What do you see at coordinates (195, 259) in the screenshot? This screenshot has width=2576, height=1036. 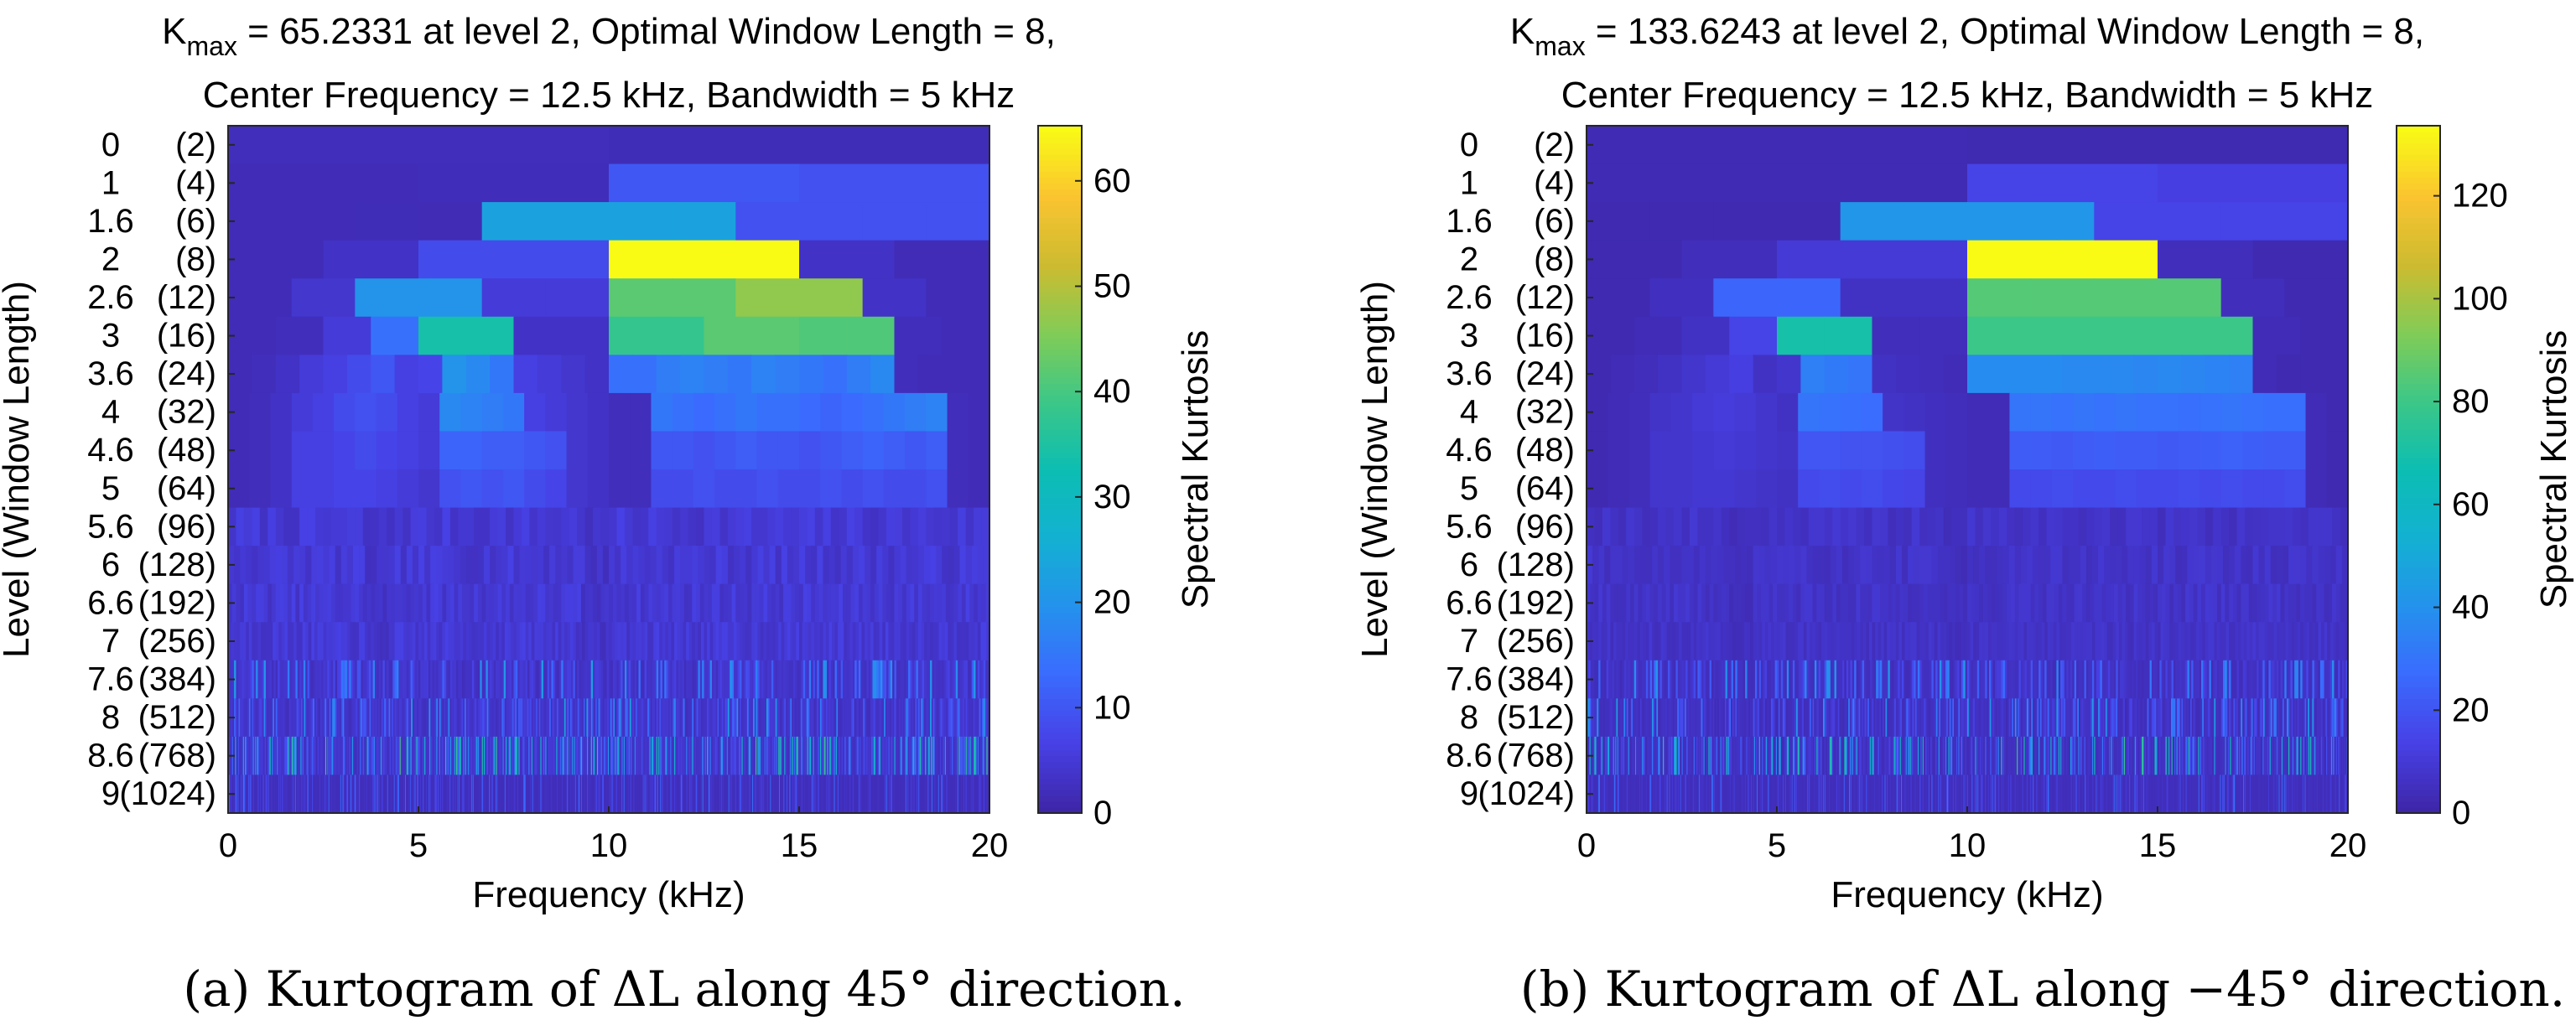 I see `y-tick-label-window: (8)` at bounding box center [195, 259].